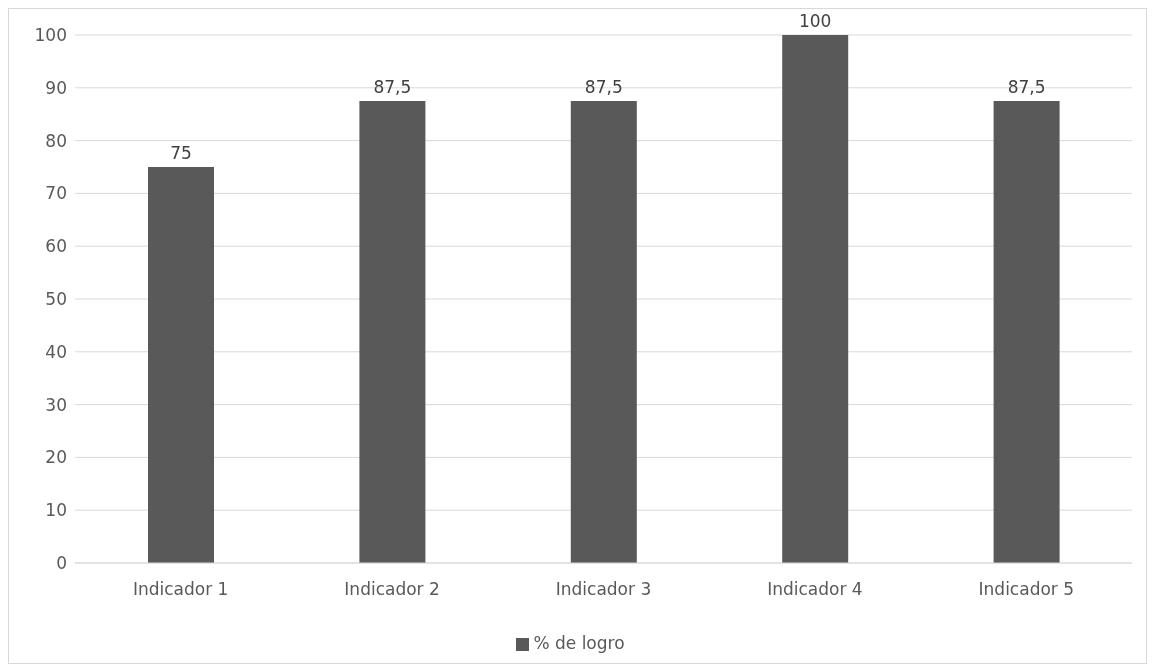  What do you see at coordinates (181, 153) in the screenshot?
I see `data-label: 75` at bounding box center [181, 153].